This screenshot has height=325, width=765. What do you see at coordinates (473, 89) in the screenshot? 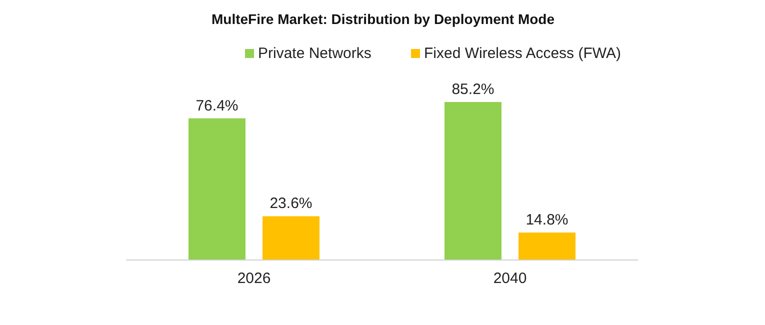
I see `data-label: 85.2%` at bounding box center [473, 89].